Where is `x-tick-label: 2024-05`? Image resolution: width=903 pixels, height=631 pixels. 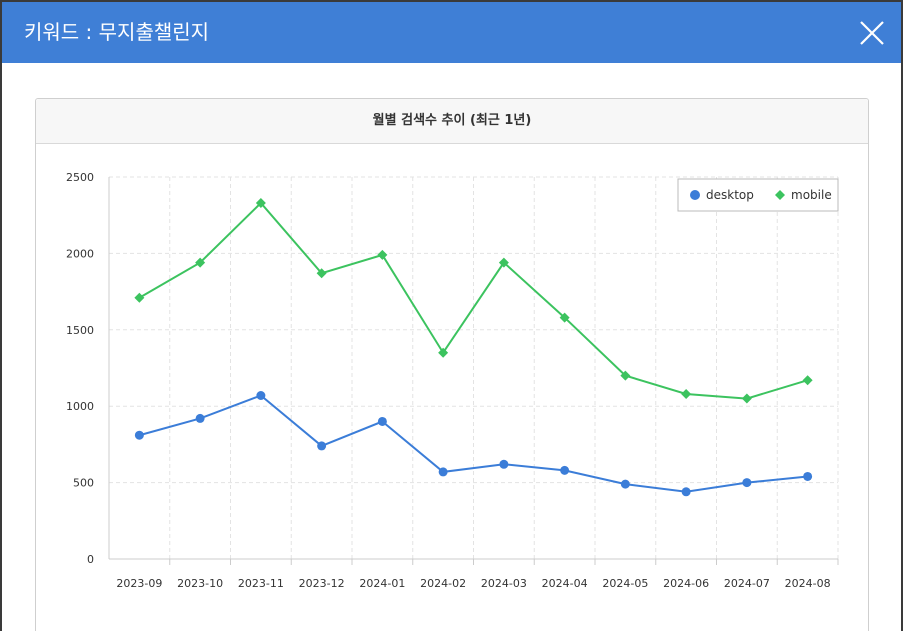
x-tick-label: 2024-05 is located at coordinates (625, 583).